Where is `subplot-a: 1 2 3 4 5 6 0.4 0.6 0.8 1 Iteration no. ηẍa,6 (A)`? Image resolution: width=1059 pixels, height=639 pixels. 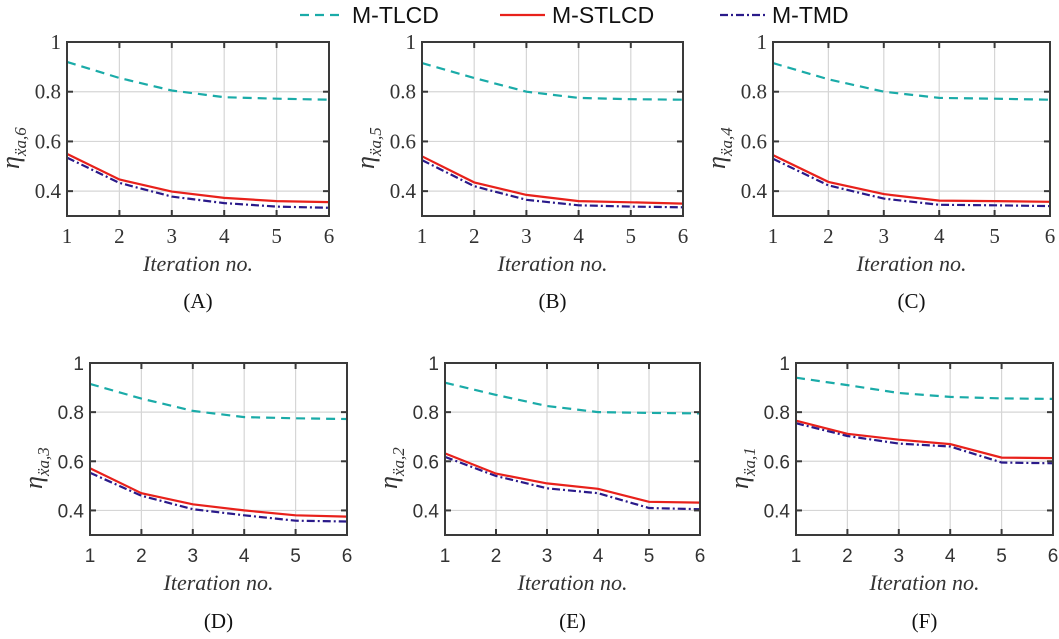 subplot-a: 1 2 3 4 5 6 0.4 0.6 0.8 1 Iteration no. ηẍa,6 (A) is located at coordinates (167, 171).